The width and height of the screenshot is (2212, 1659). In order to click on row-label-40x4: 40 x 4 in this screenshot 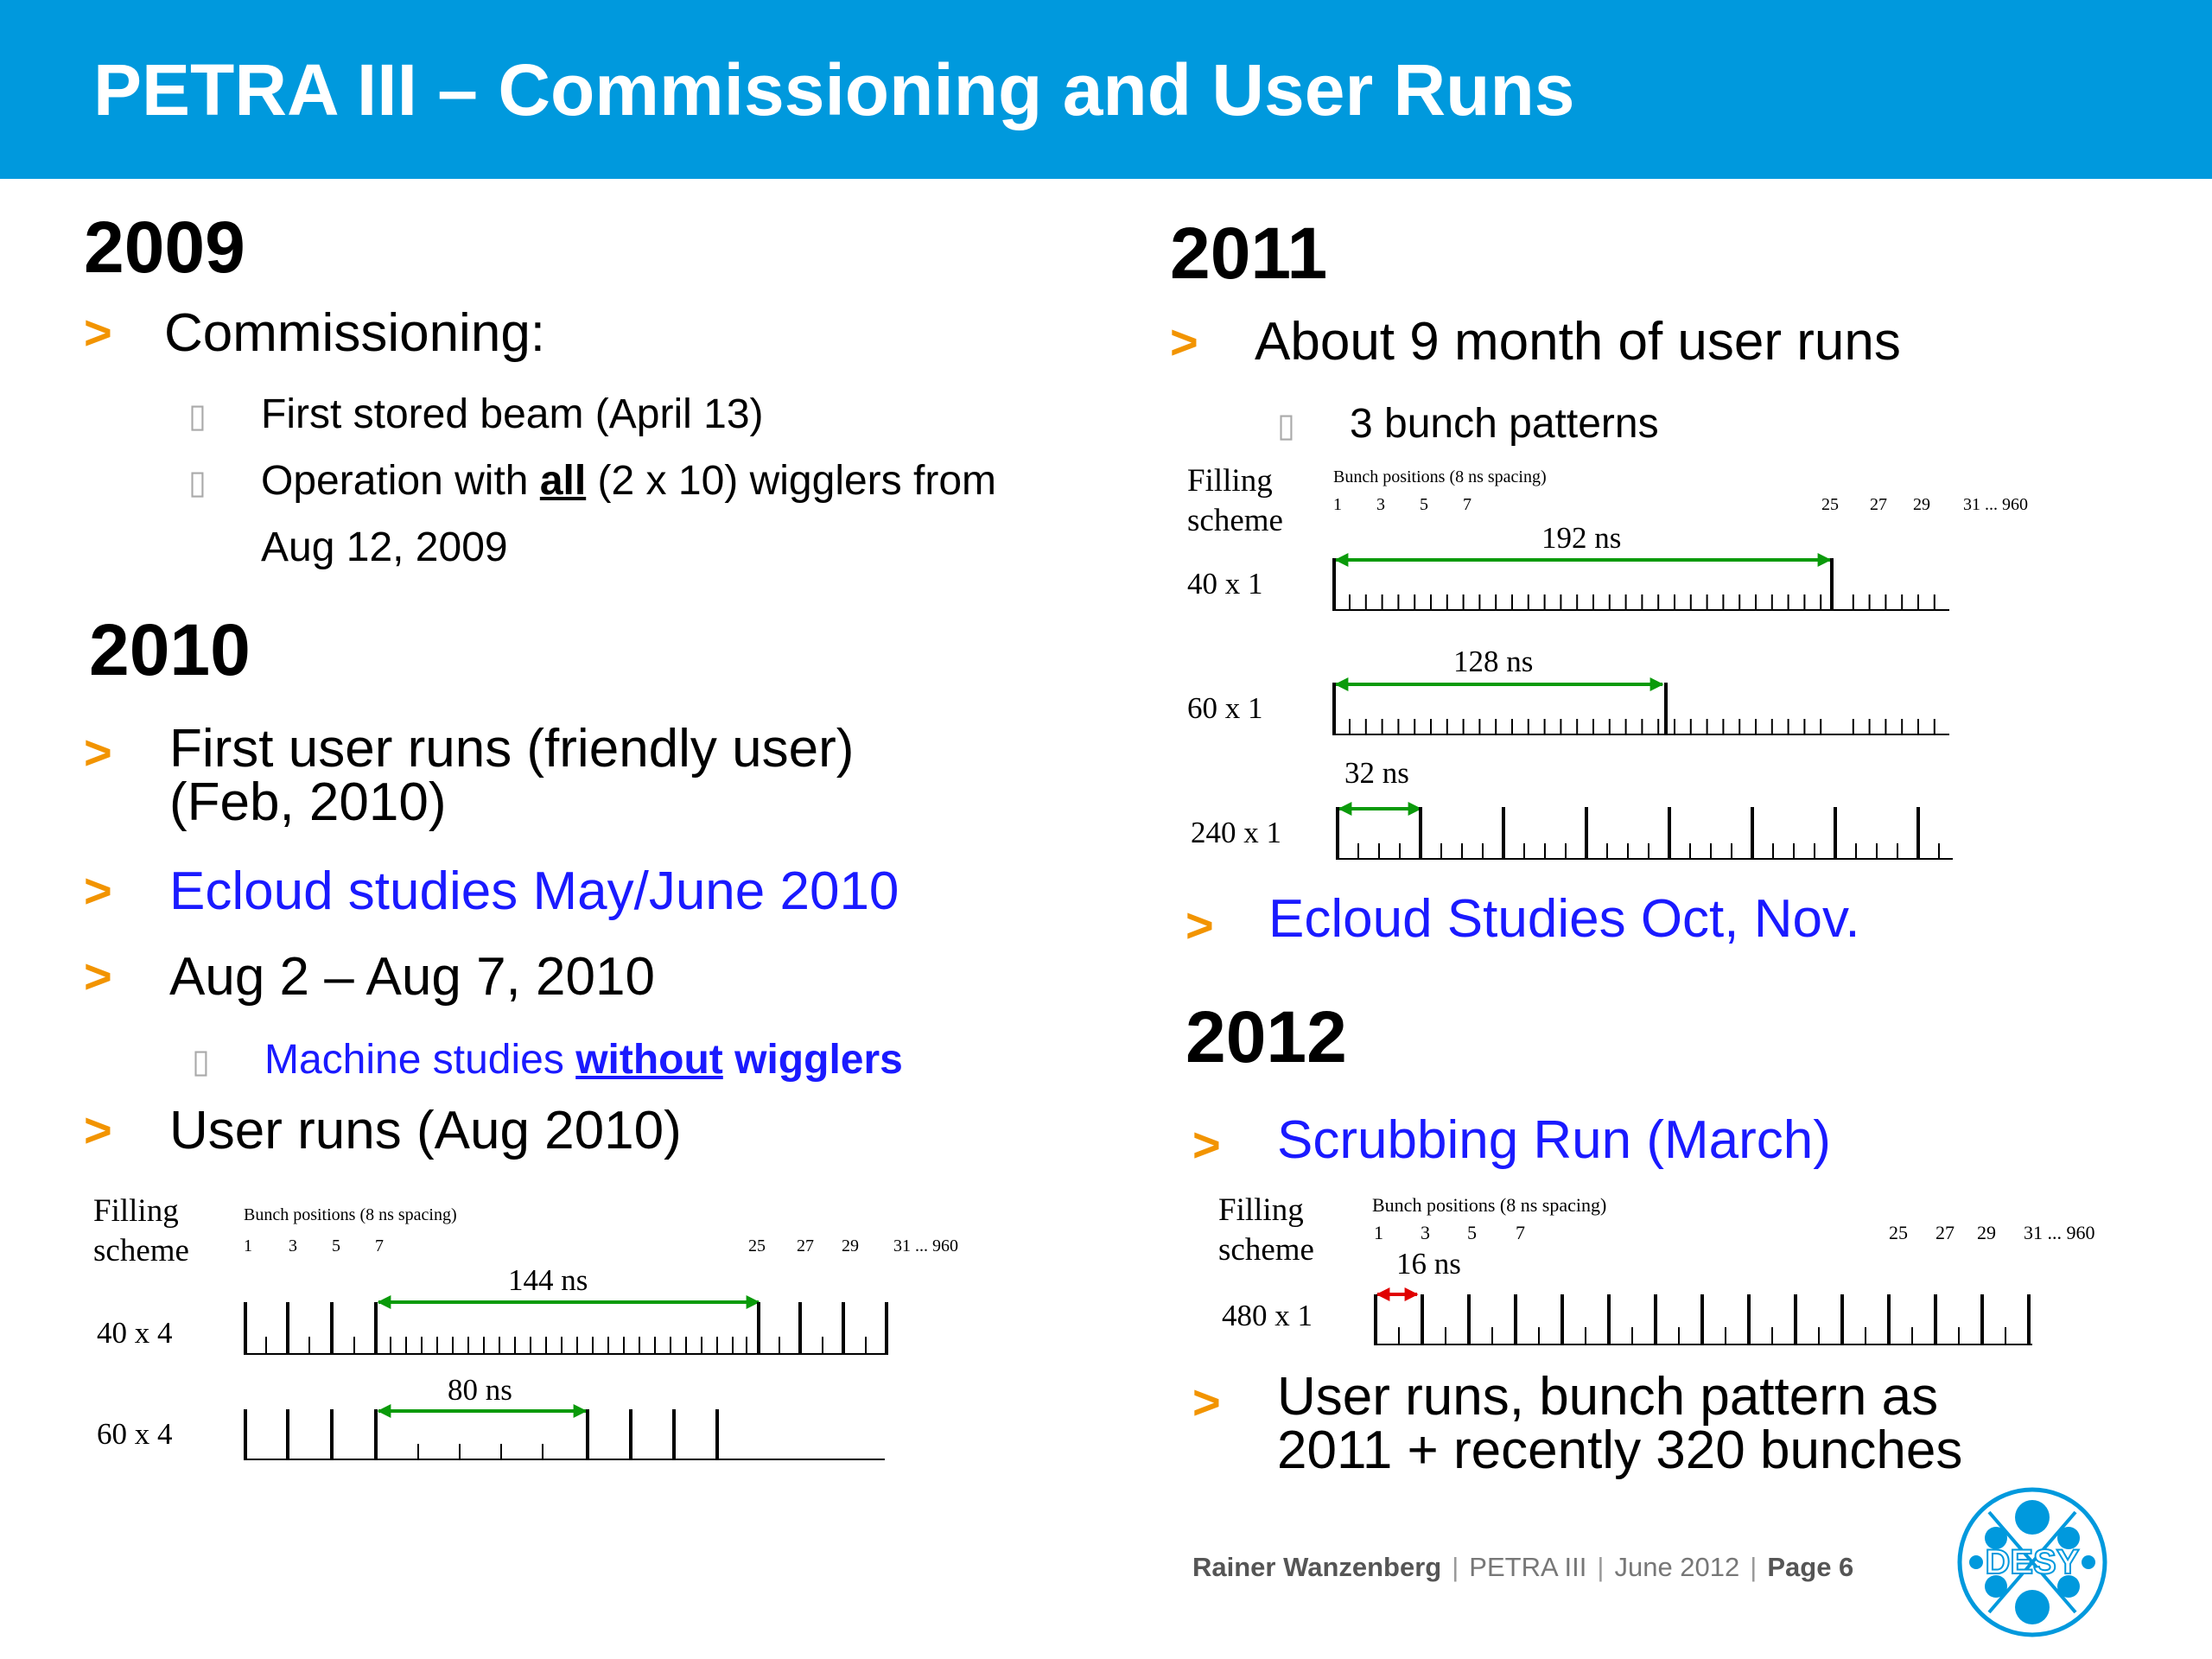, I will do `click(135, 1333)`.